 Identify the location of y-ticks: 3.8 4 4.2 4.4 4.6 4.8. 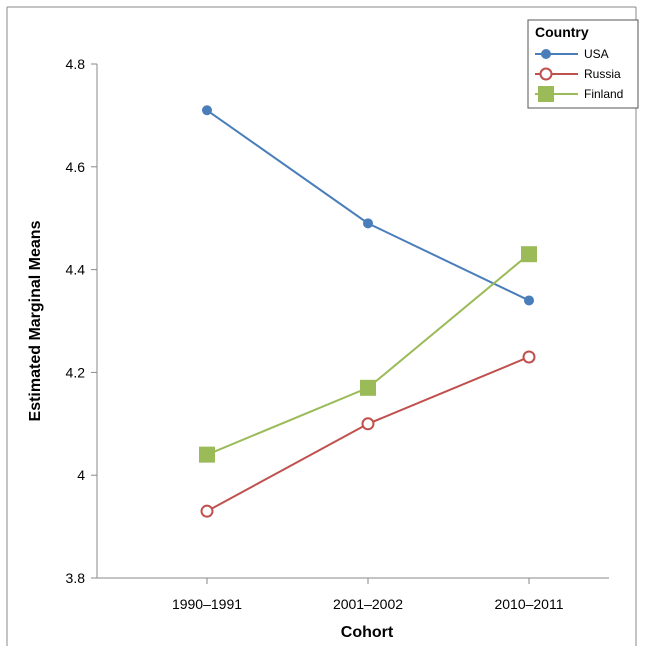
(81, 321).